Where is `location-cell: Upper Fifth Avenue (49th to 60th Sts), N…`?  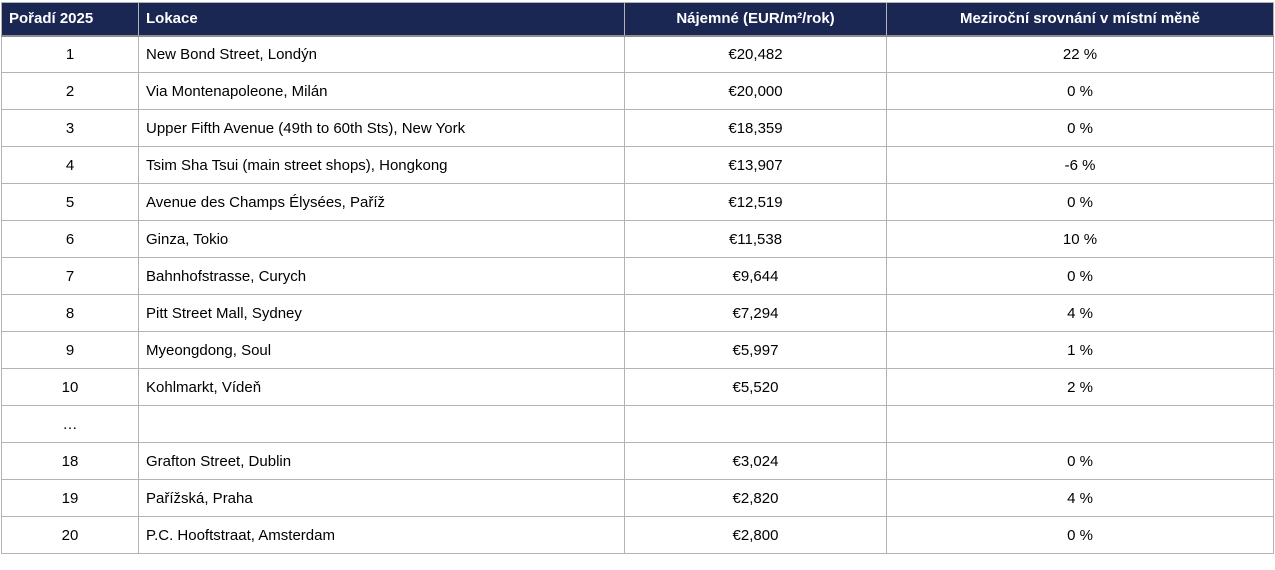
location-cell: Upper Fifth Avenue (49th to 60th Sts), N… is located at coordinates (381, 128).